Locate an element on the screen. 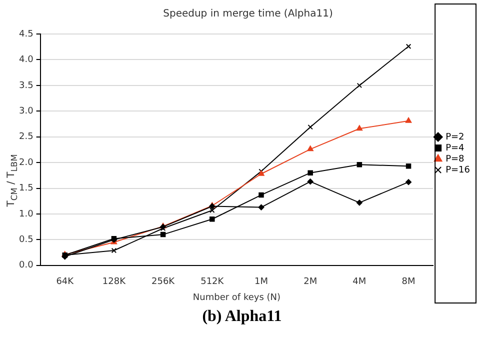 The image size is (484, 348). legend-label: P=4 is located at coordinates (455, 148).